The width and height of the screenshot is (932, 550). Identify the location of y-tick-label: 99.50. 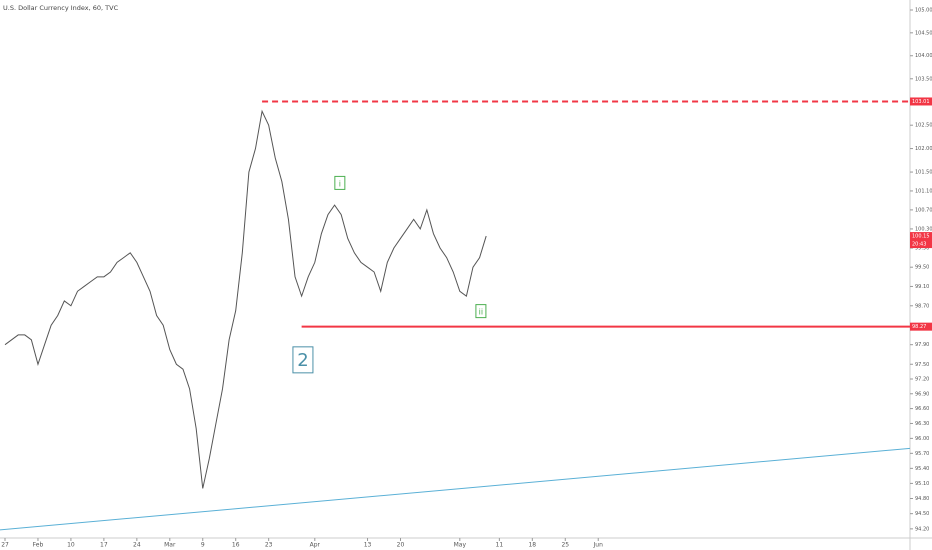
(922, 268).